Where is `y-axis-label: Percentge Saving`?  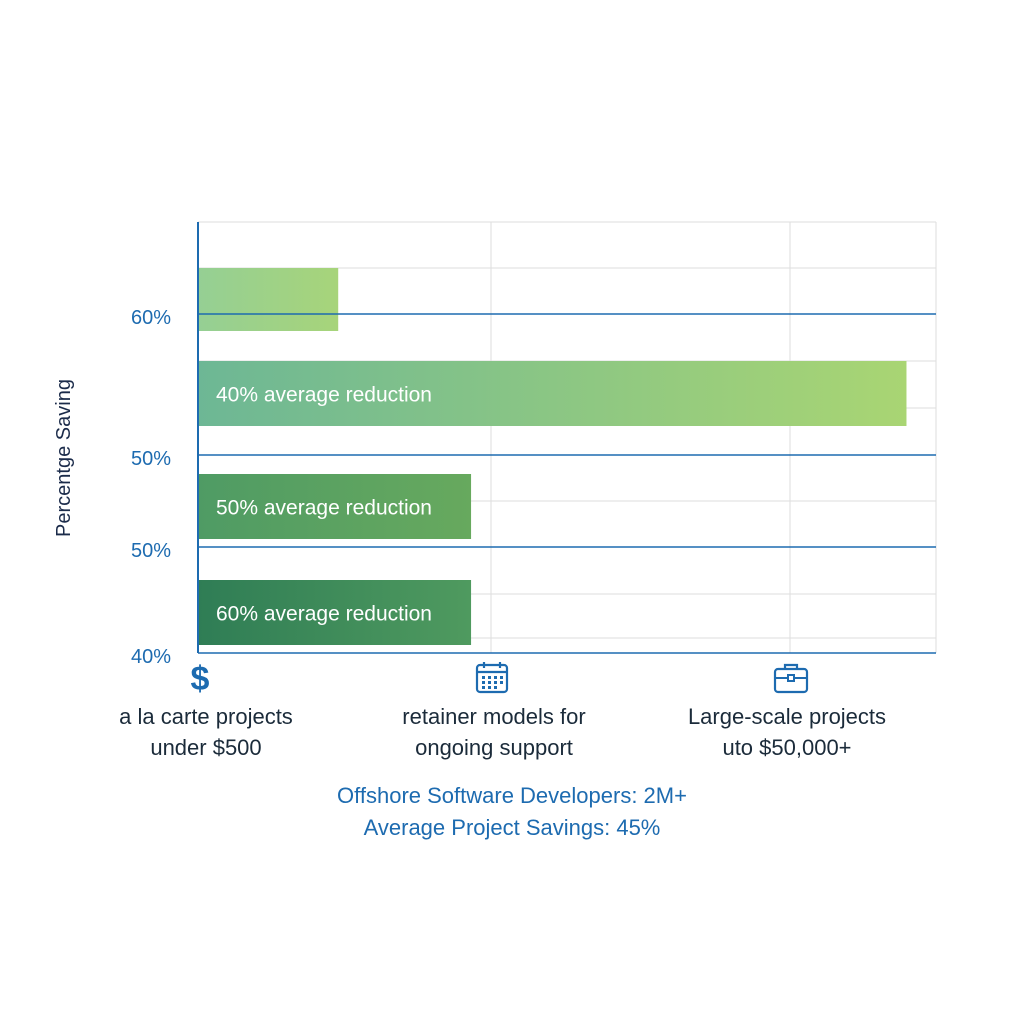 y-axis-label: Percentge Saving is located at coordinates (64, 458).